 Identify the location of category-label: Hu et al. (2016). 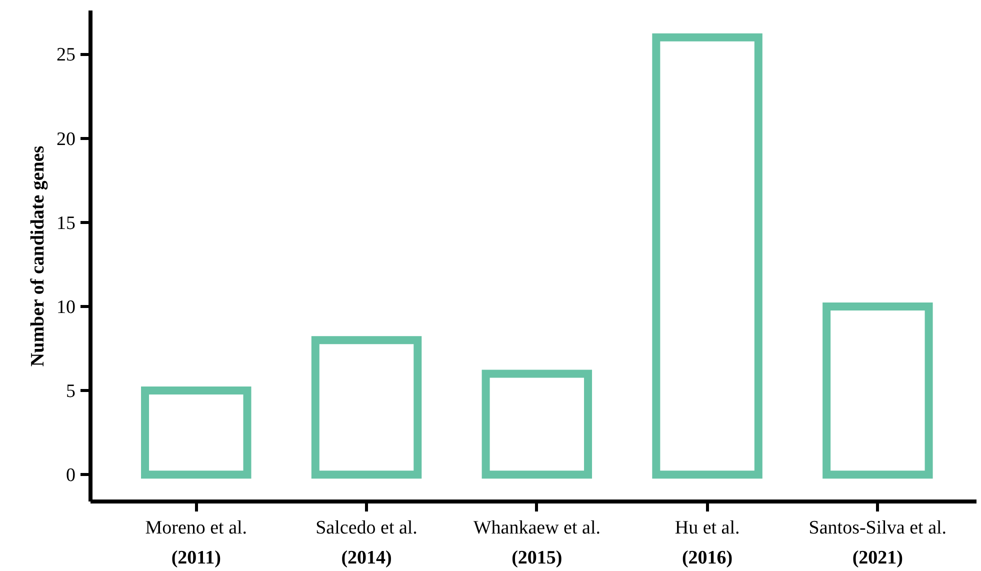
(707, 543).